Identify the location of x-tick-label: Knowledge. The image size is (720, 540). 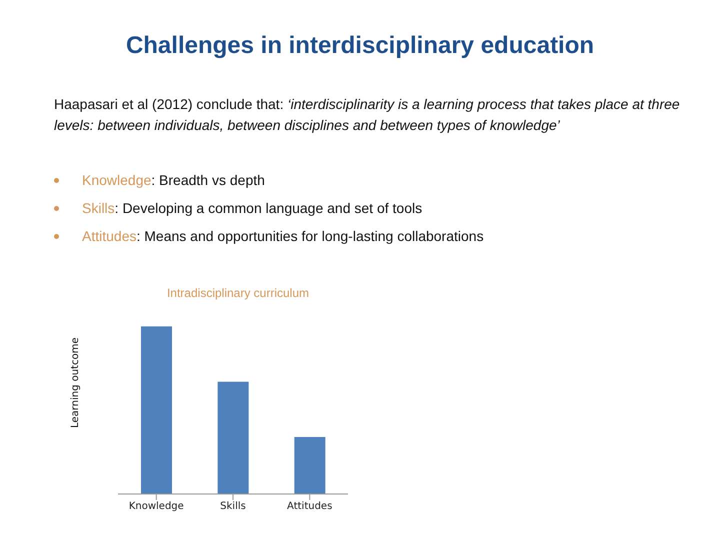
(156, 506).